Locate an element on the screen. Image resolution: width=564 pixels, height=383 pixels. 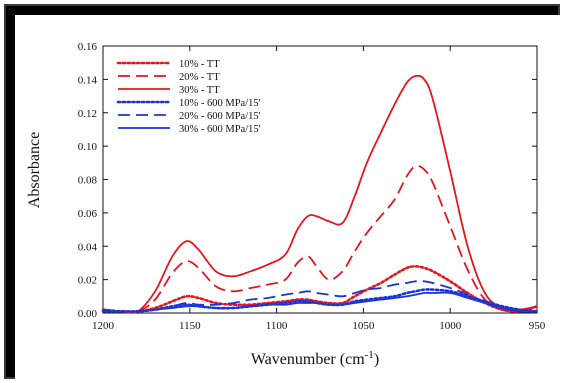
x-tick-label: 1200 is located at coordinates (103, 326).